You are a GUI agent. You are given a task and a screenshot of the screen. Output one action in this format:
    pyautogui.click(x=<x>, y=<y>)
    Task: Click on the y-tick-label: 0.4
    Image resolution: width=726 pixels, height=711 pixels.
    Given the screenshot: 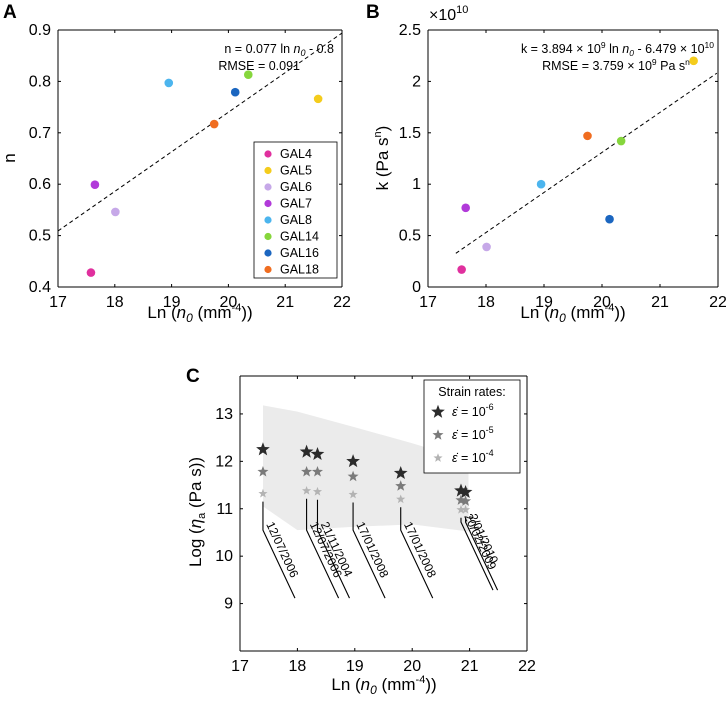 What is the action you would take?
    pyautogui.click(x=40, y=287)
    